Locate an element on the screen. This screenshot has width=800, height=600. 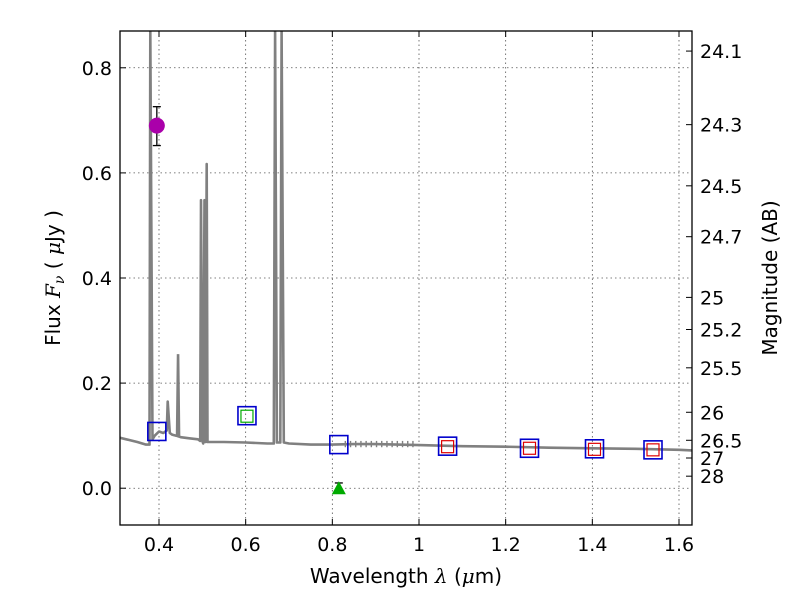
y-tick-label: 0.8 is located at coordinates (97, 69).